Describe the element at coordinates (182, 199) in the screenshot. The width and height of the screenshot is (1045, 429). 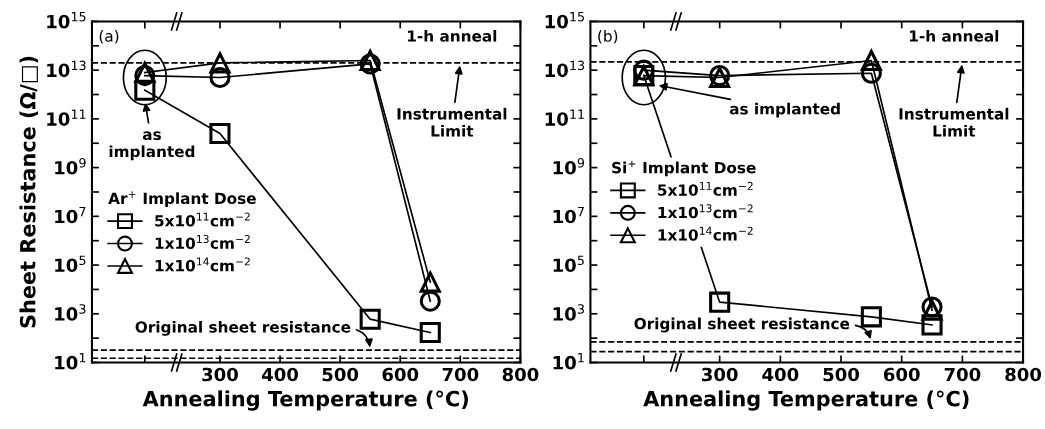
I see `legend-title: Ar$^{+}$ Implant Dose` at that location.